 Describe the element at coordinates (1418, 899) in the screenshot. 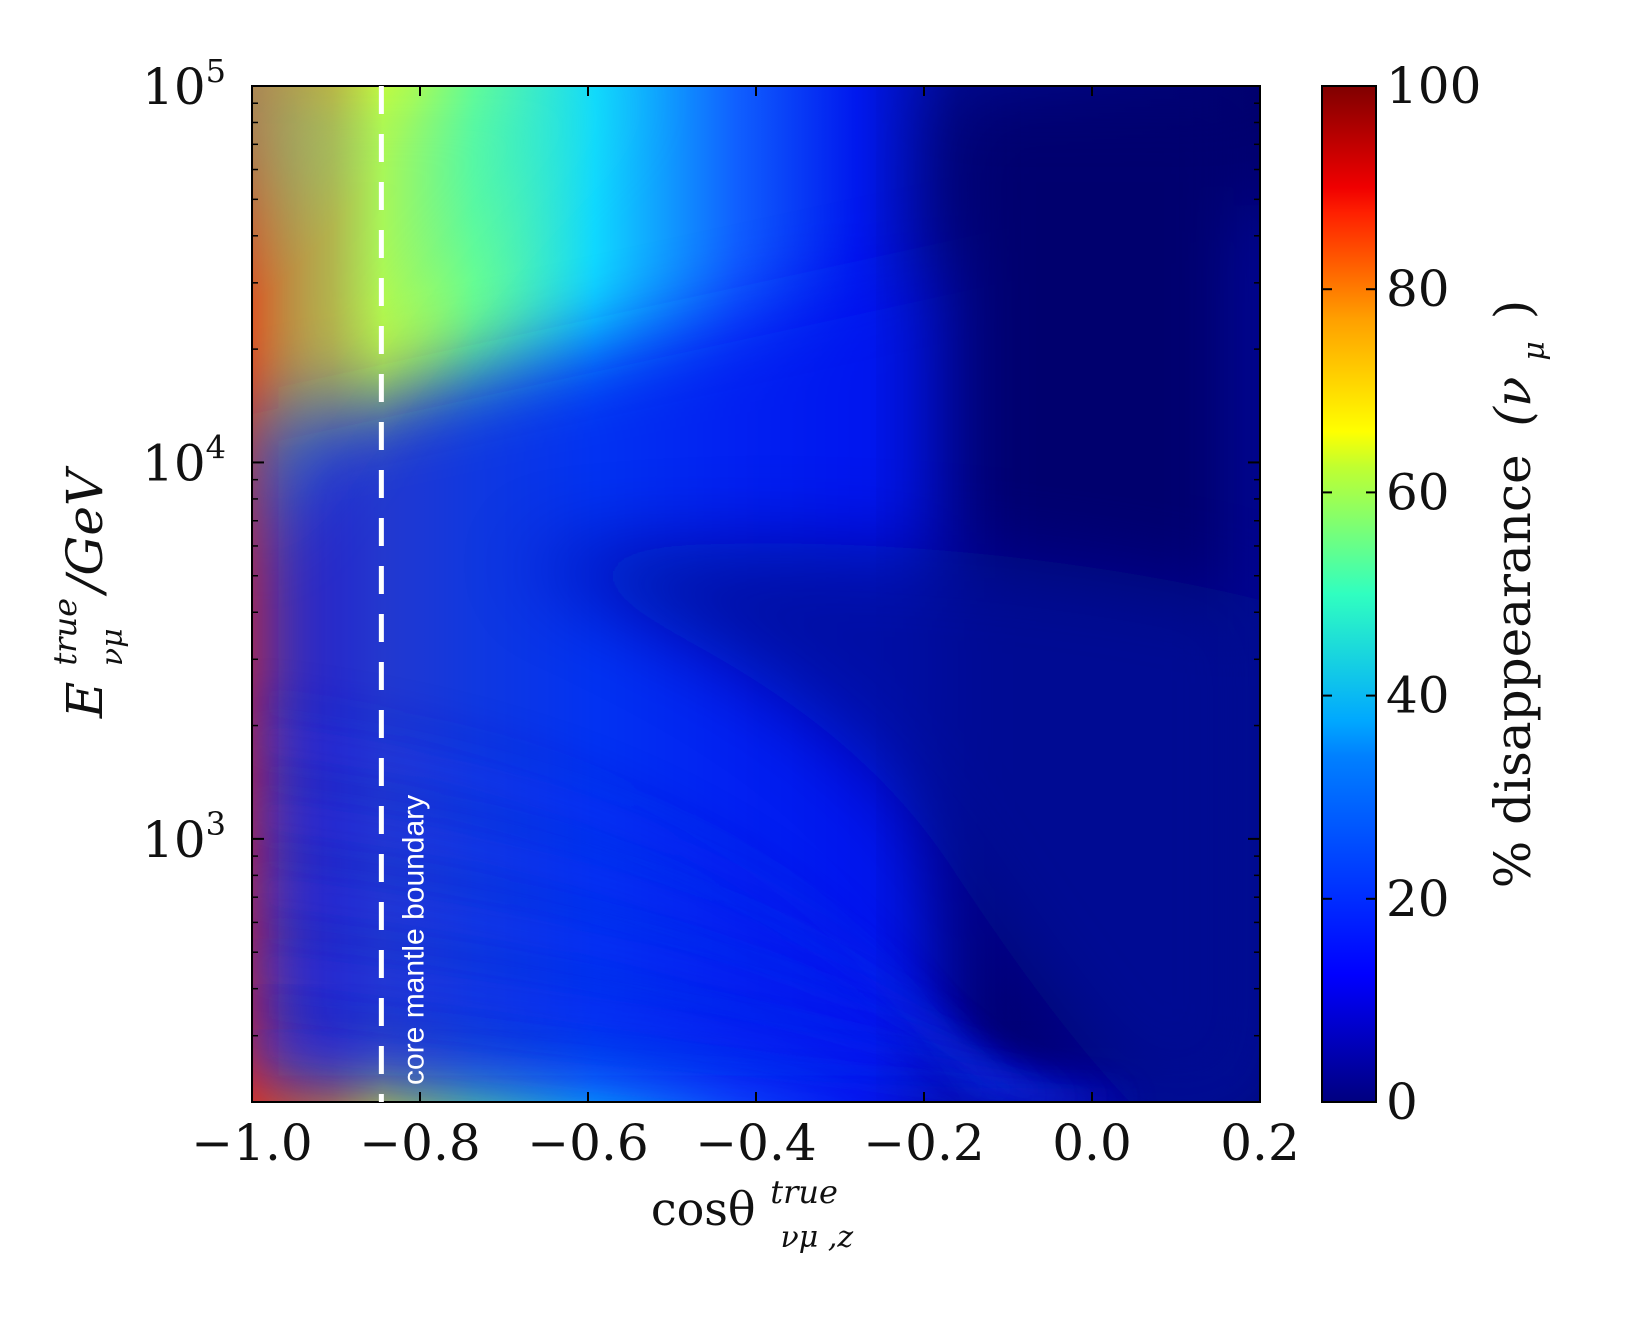

I see `colorbar-tick-label: 20` at that location.